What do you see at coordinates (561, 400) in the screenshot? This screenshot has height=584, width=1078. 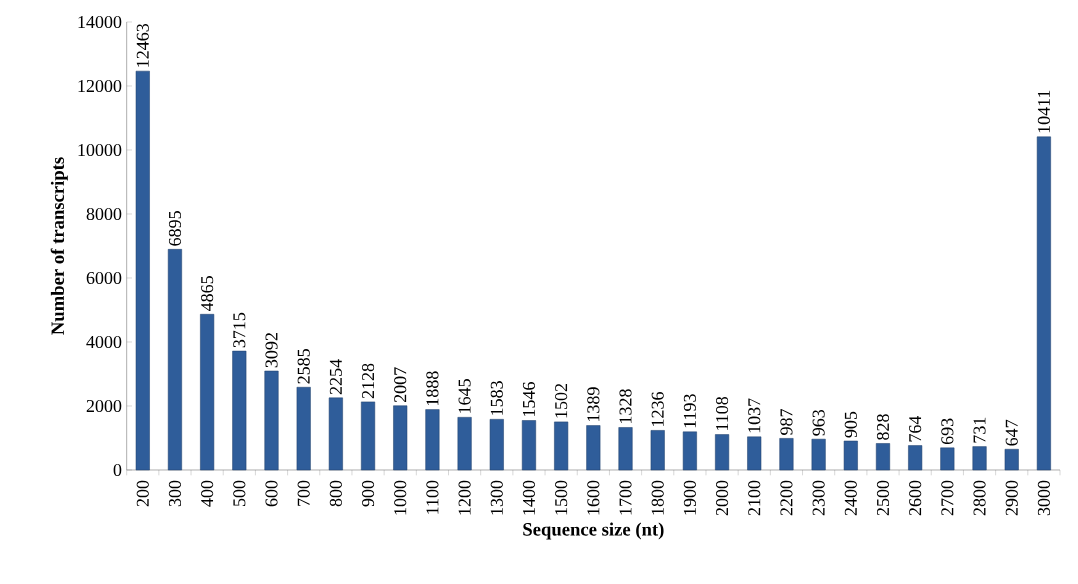 I see `data-label: 1502` at bounding box center [561, 400].